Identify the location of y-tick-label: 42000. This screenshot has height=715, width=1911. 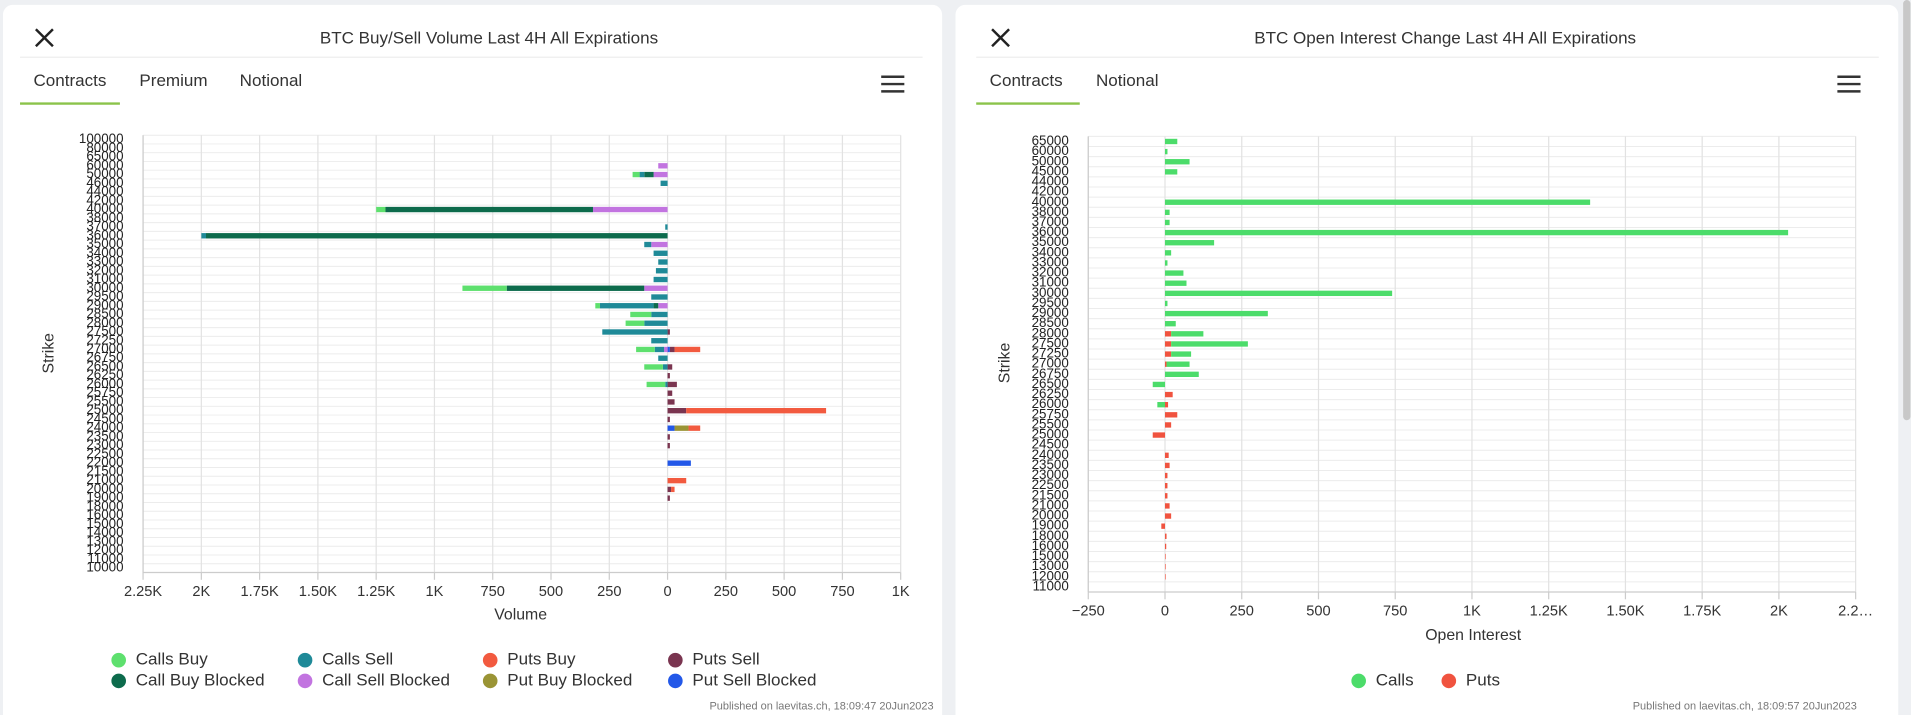
(104, 199).